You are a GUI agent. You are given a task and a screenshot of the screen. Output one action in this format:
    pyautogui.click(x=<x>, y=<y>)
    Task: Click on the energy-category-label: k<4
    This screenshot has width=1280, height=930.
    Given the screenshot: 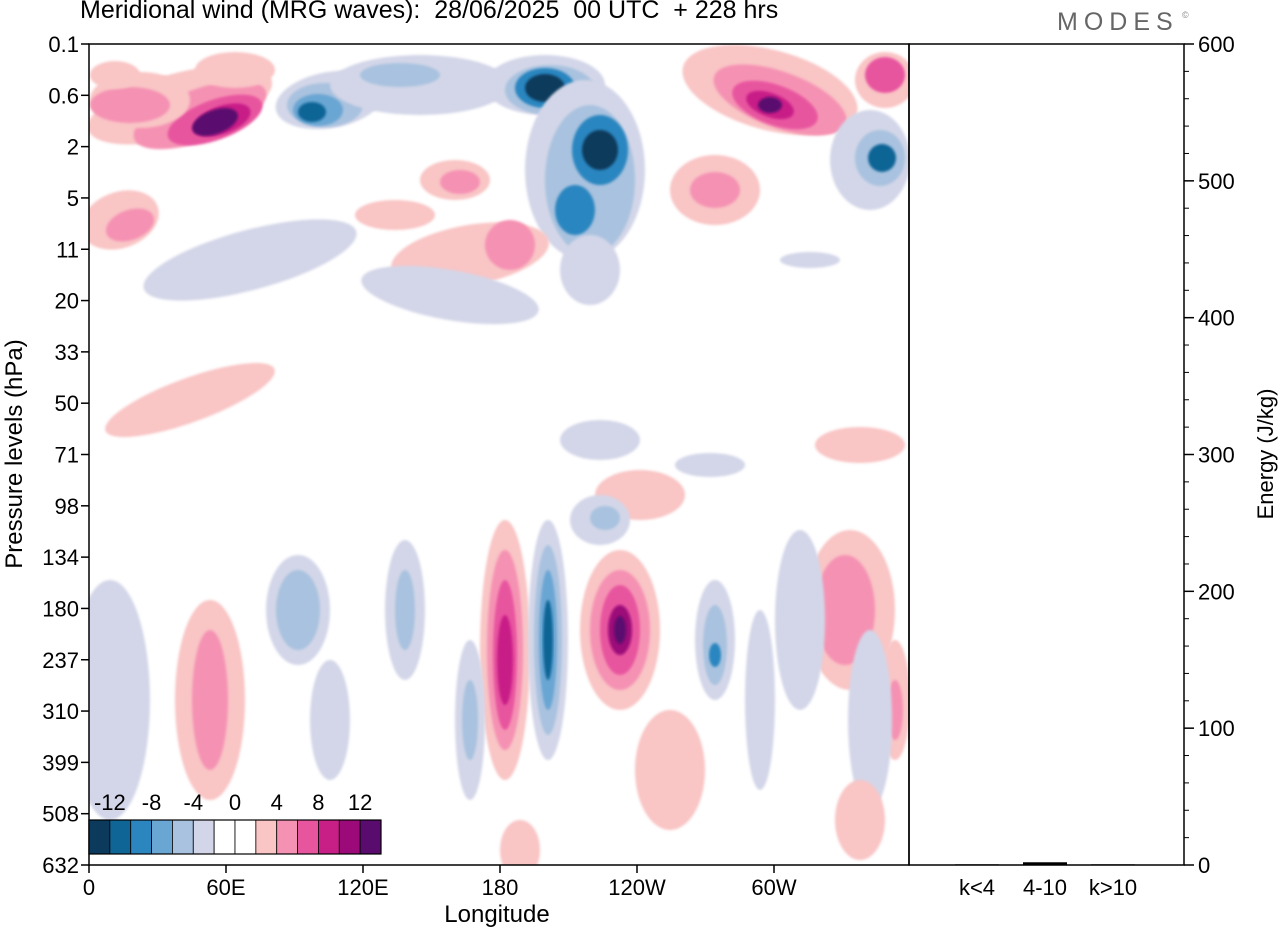 What is the action you would take?
    pyautogui.click(x=977, y=887)
    